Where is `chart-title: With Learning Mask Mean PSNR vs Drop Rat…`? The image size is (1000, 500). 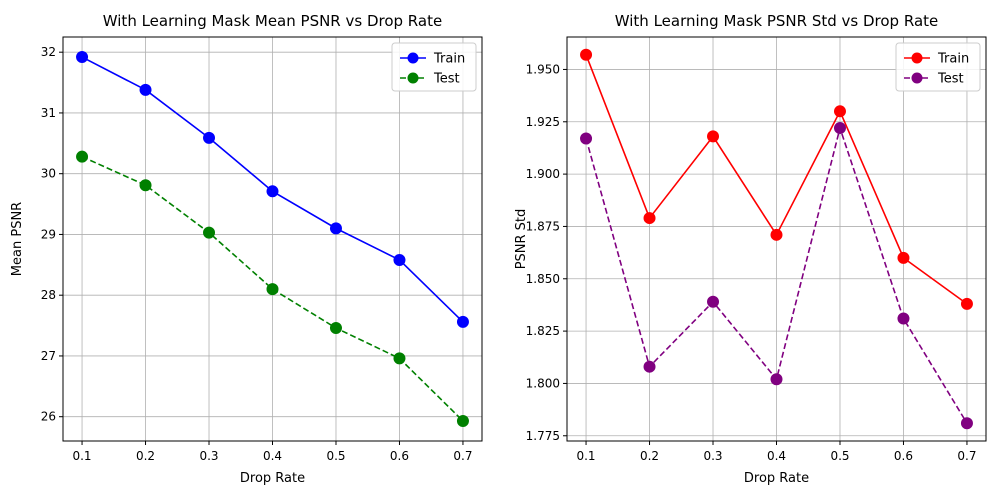 chart-title: With Learning Mask Mean PSNR vs Drop Rat… is located at coordinates (272, 21).